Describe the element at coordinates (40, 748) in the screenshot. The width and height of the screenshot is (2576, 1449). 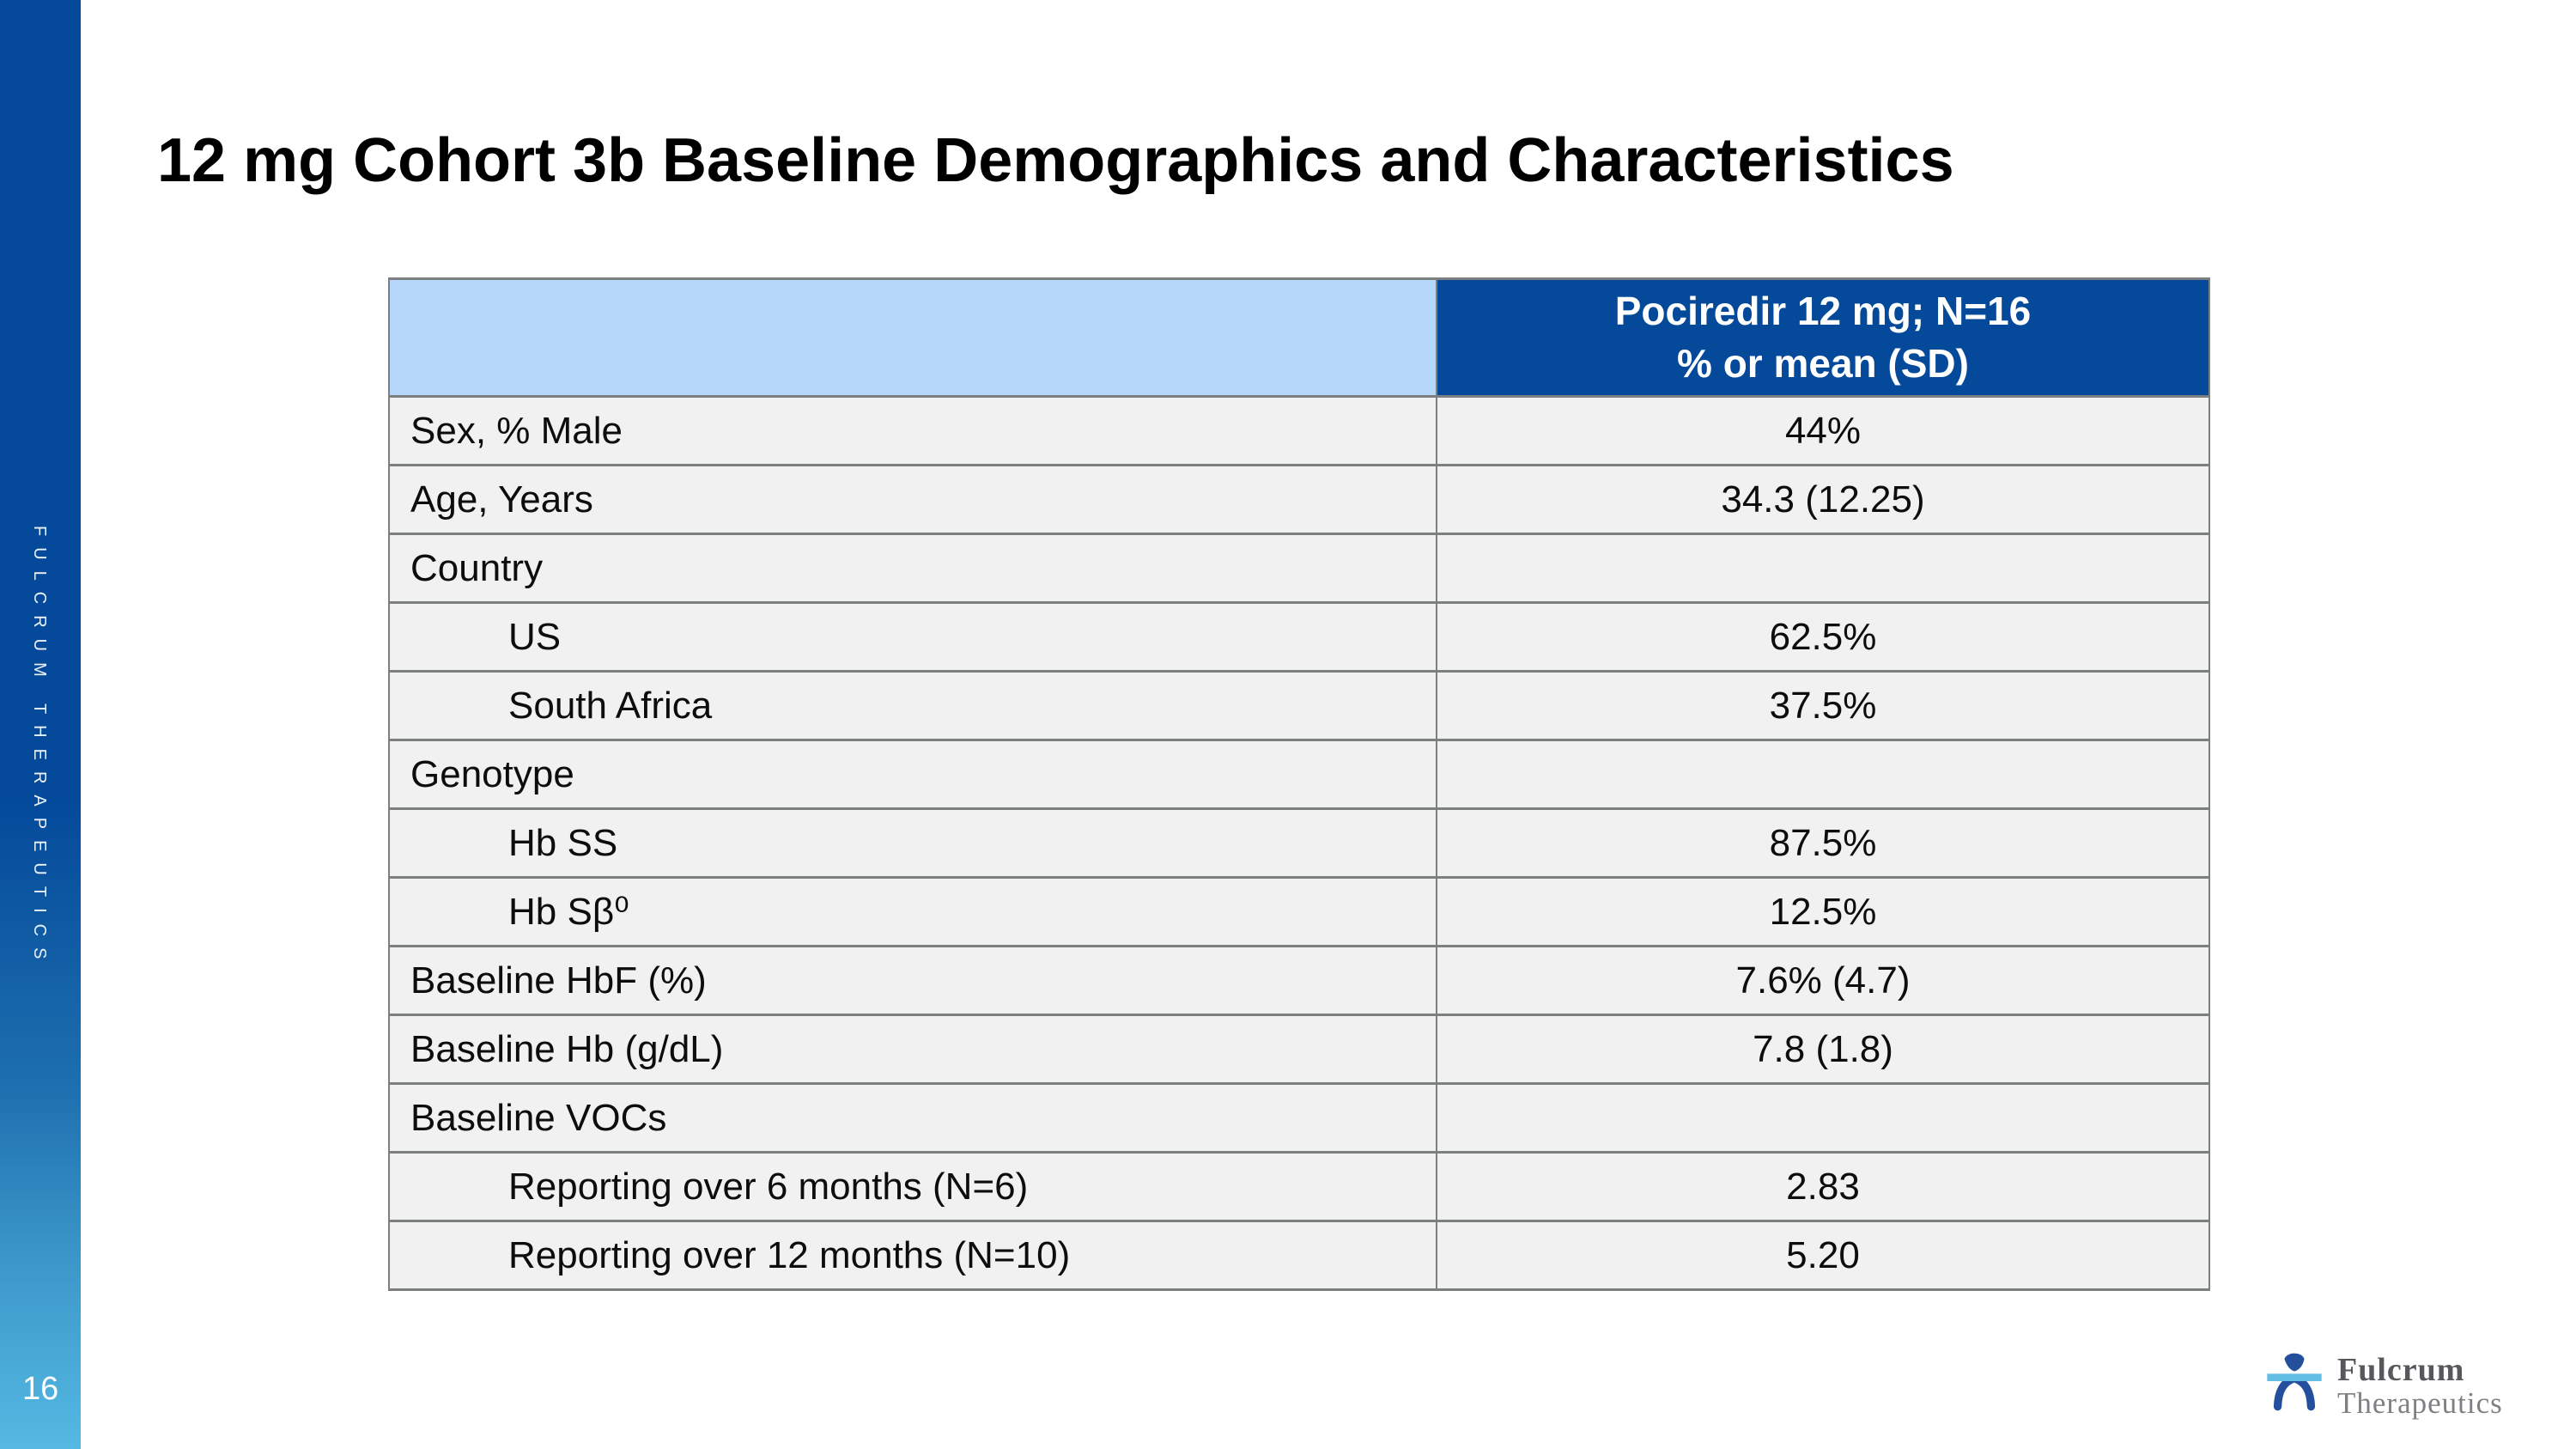
I see `sidebar-brand-text: FULCRUM THERAPEUTICS` at that location.